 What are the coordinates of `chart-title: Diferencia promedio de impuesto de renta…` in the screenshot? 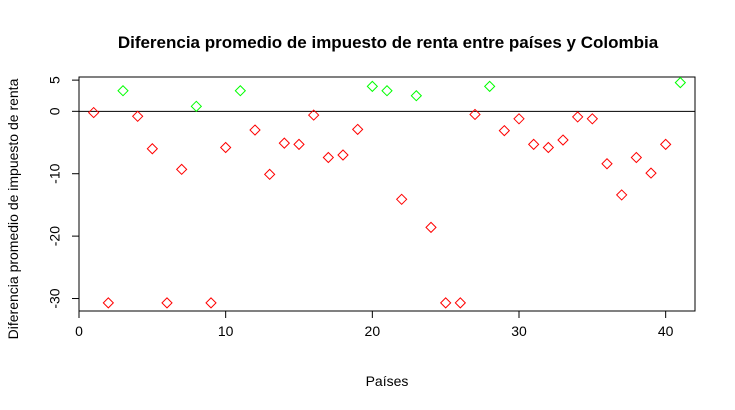 It's located at (388, 42).